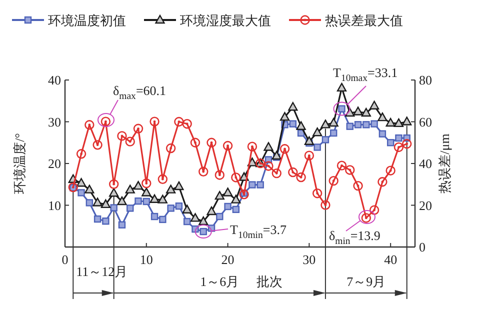 The image size is (481, 324). Describe the element at coordinates (364, 20) in the screenshot. I see `legend-label: 热误差最大值` at that location.